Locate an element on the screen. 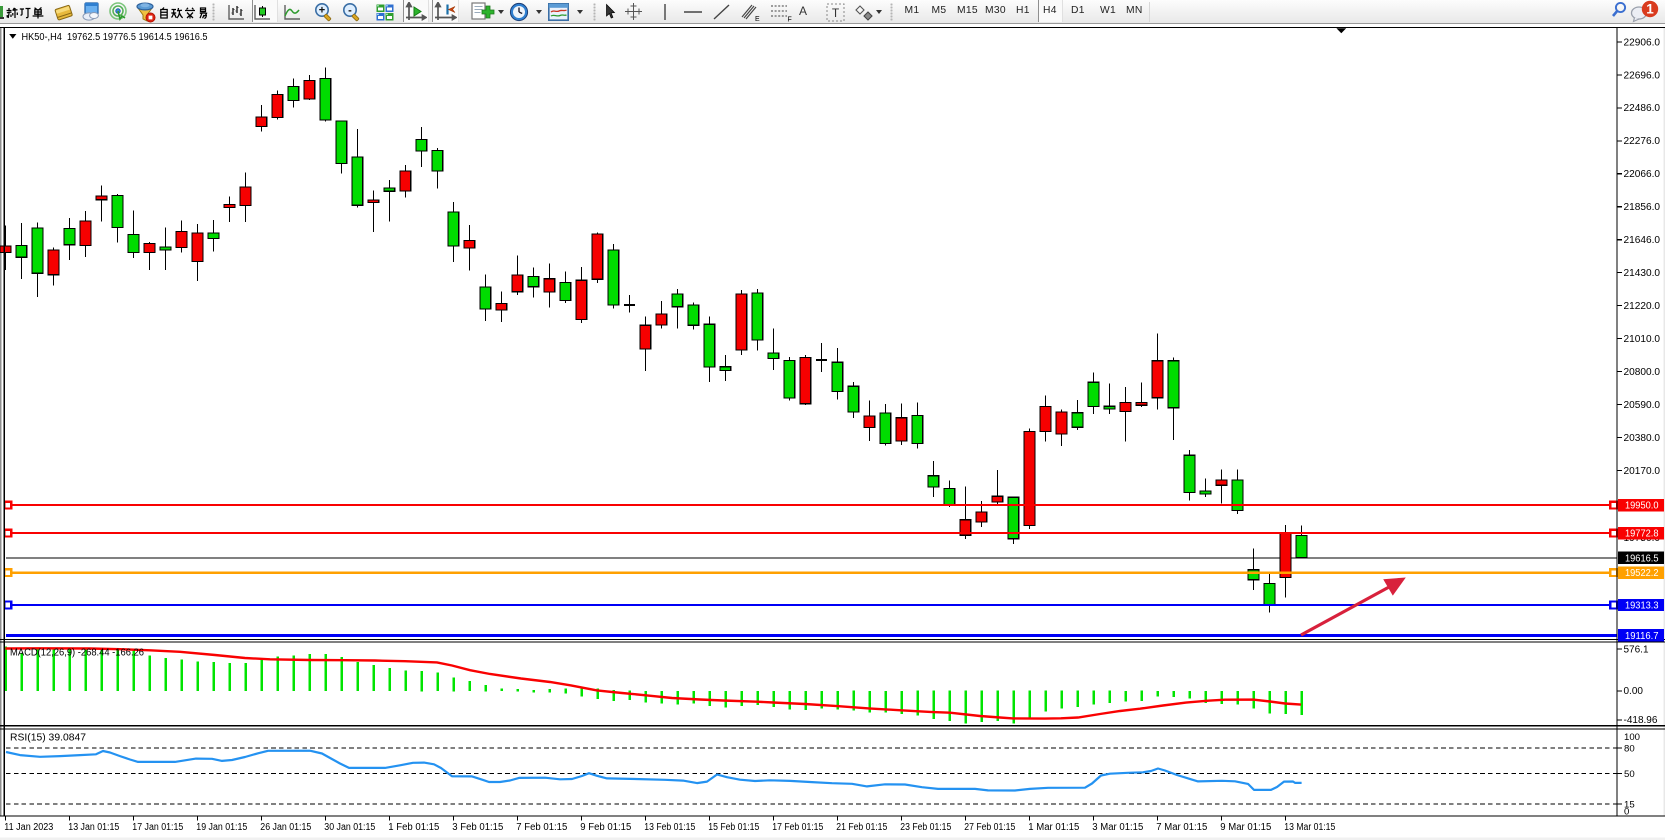  svg-text: F is located at coordinates (790, 20).